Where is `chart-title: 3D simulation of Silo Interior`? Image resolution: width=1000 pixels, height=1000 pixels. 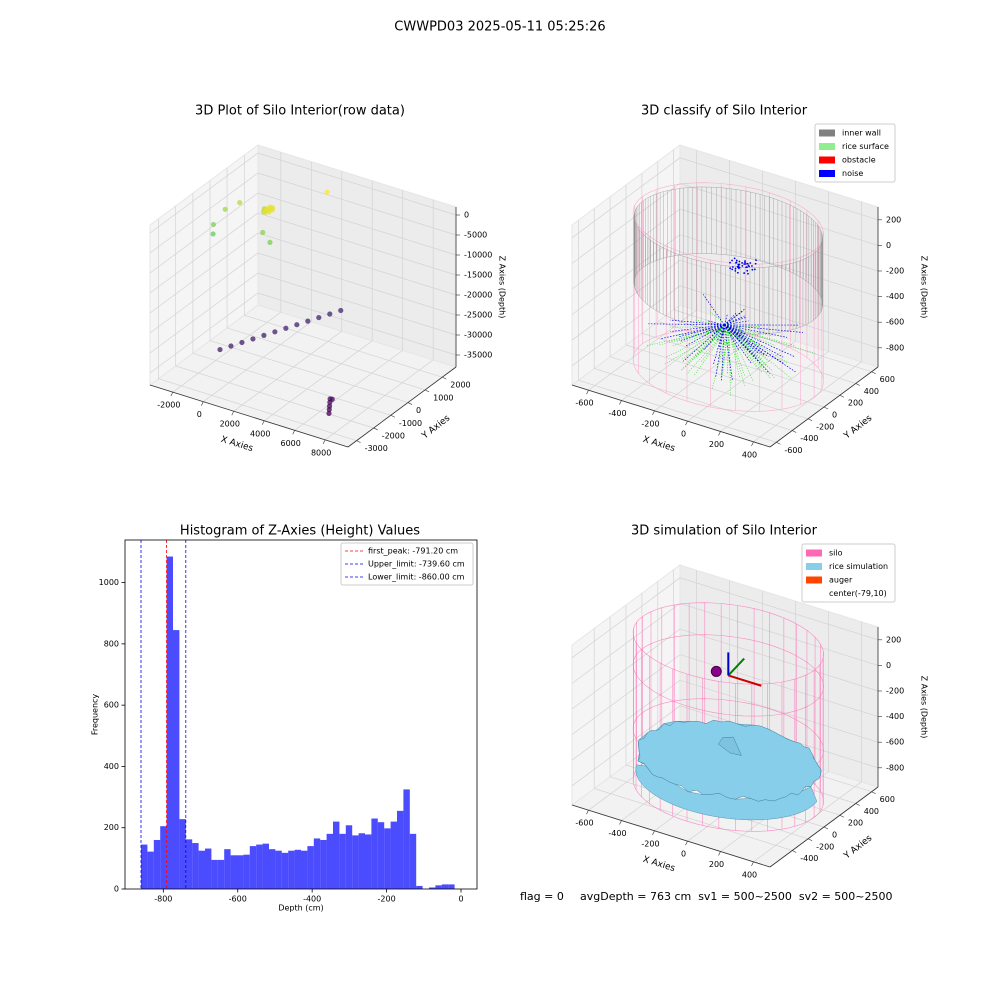 chart-title: 3D simulation of Silo Interior is located at coordinates (724, 531).